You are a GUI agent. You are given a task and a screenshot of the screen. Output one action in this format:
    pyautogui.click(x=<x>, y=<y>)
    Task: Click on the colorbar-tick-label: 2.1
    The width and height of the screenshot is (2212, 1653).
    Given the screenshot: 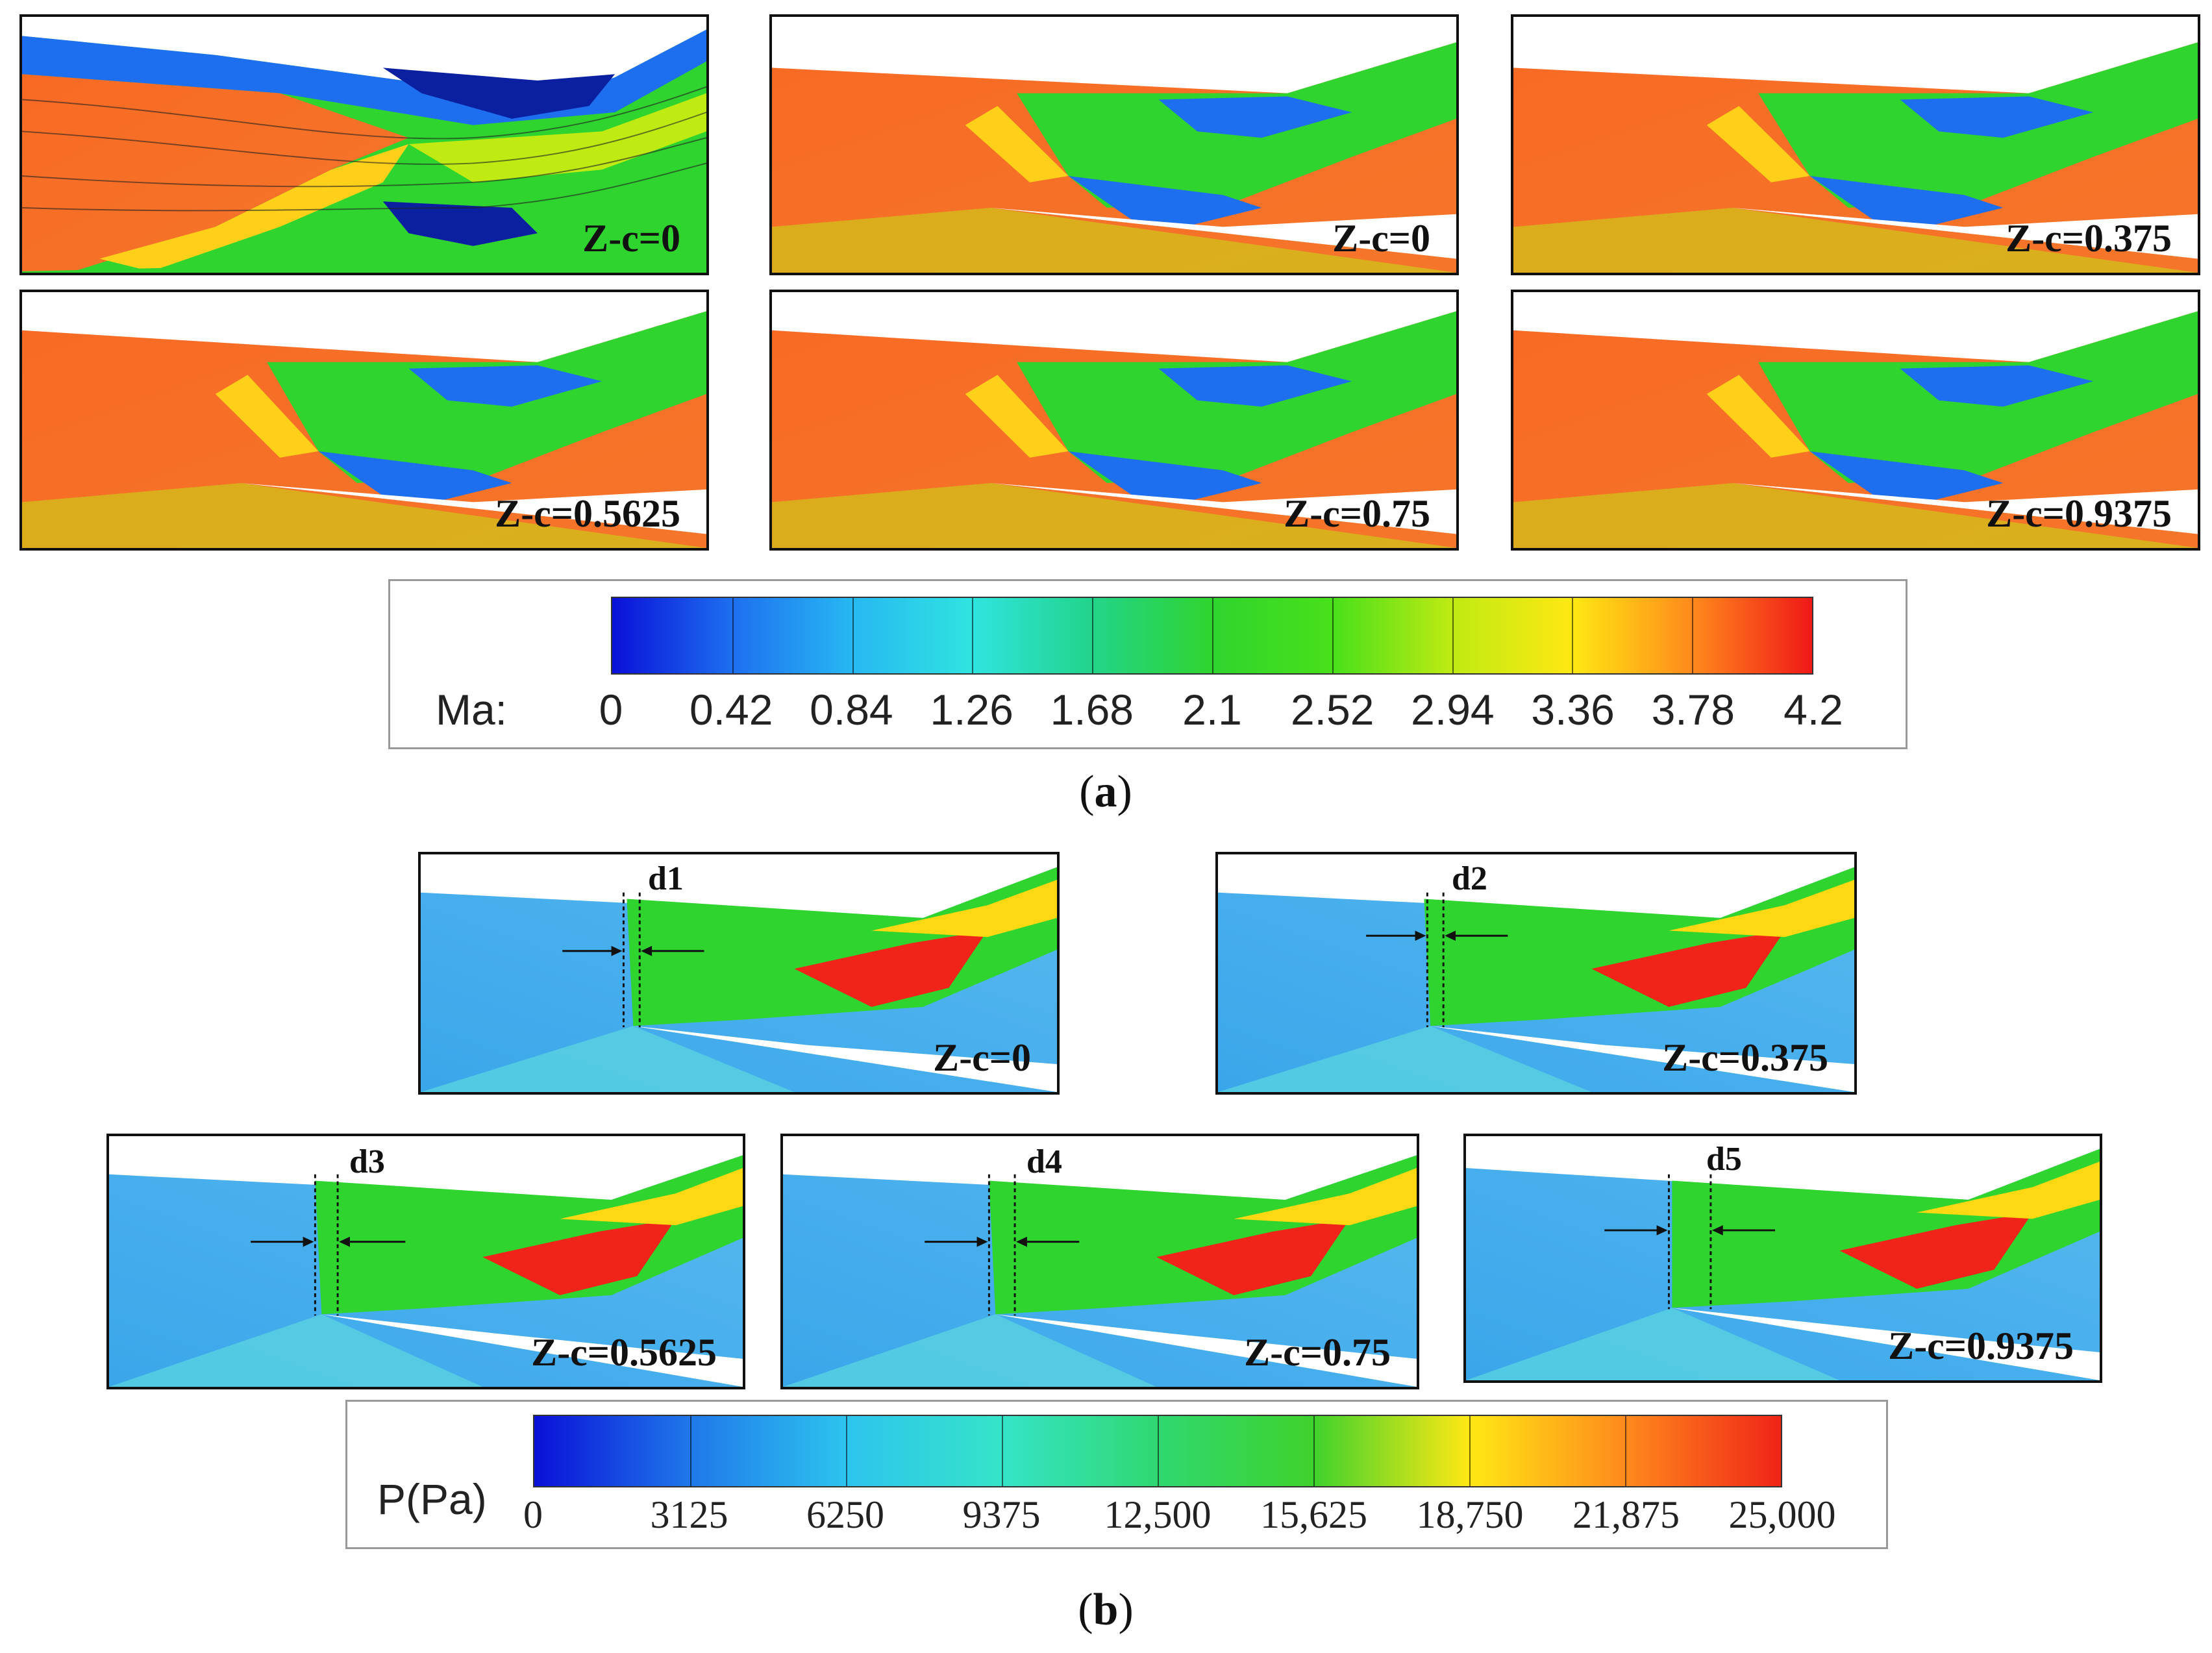 What is the action you would take?
    pyautogui.click(x=1212, y=710)
    